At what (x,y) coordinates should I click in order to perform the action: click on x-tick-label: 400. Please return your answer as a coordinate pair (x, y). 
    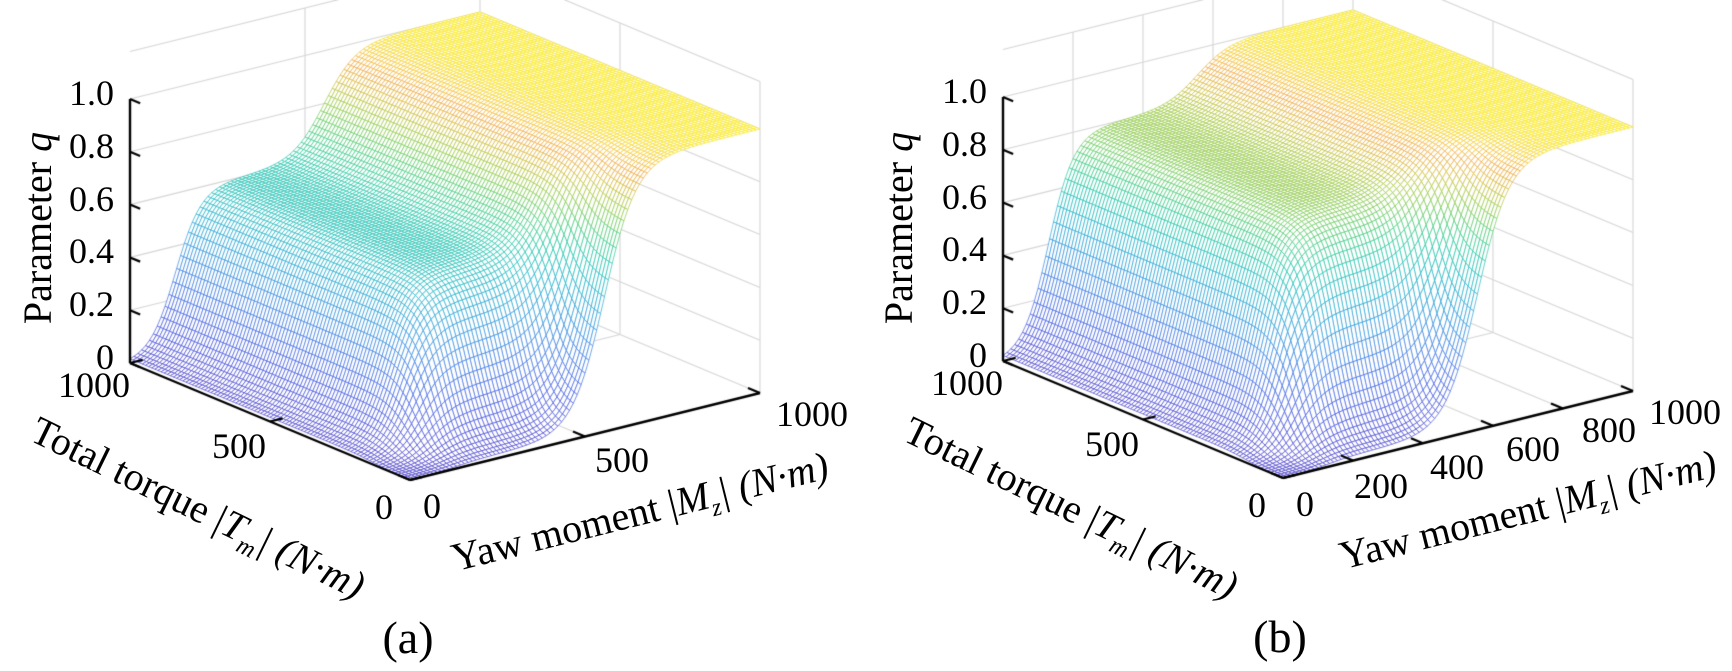
    Looking at the image, I should click on (1457, 467).